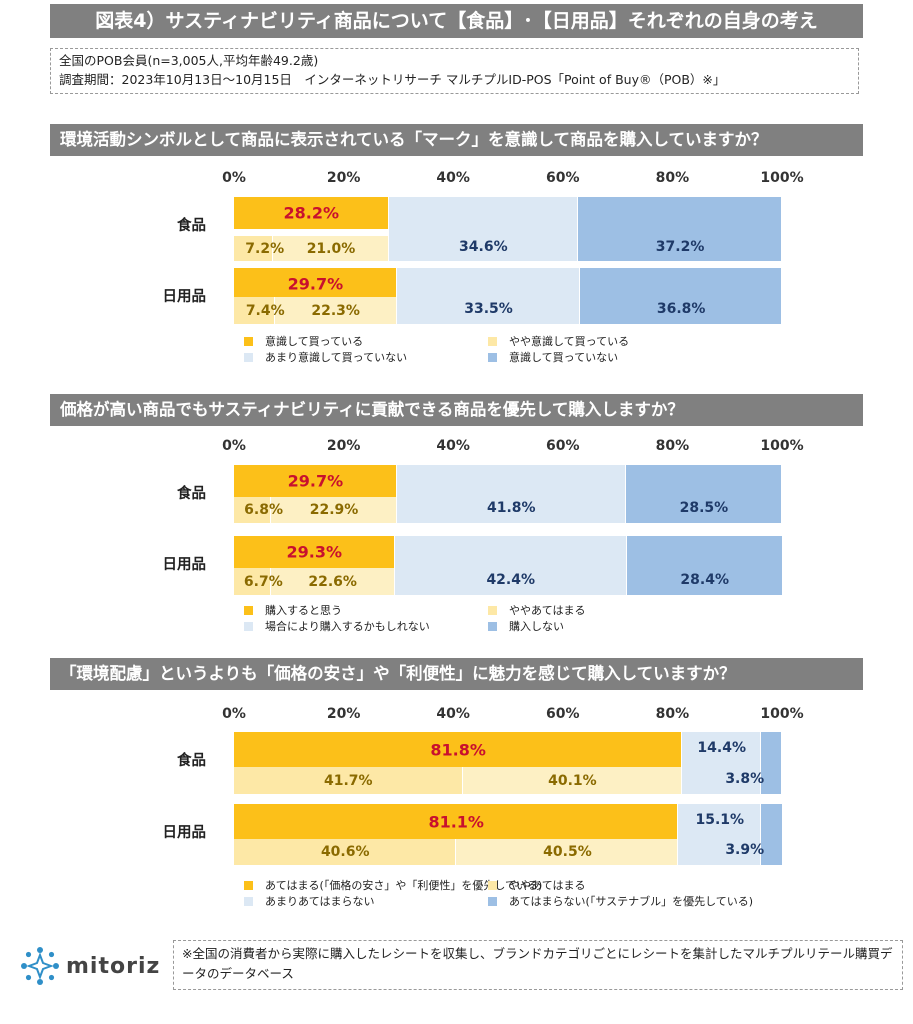 This screenshot has height=1024, width=913. What do you see at coordinates (745, 778) in the screenshot?
I see `data-label: 3.8%` at bounding box center [745, 778].